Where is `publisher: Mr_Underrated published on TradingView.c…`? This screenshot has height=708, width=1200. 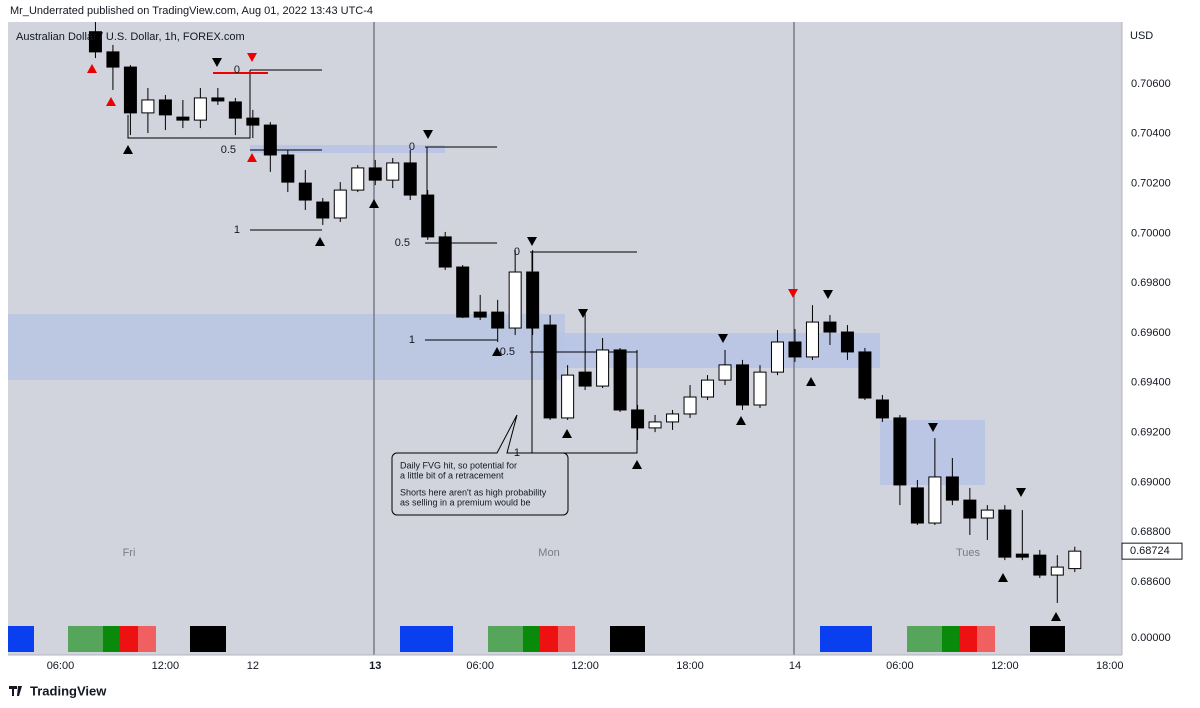 publisher: Mr_Underrated published on TradingView.c… is located at coordinates (191, 11).